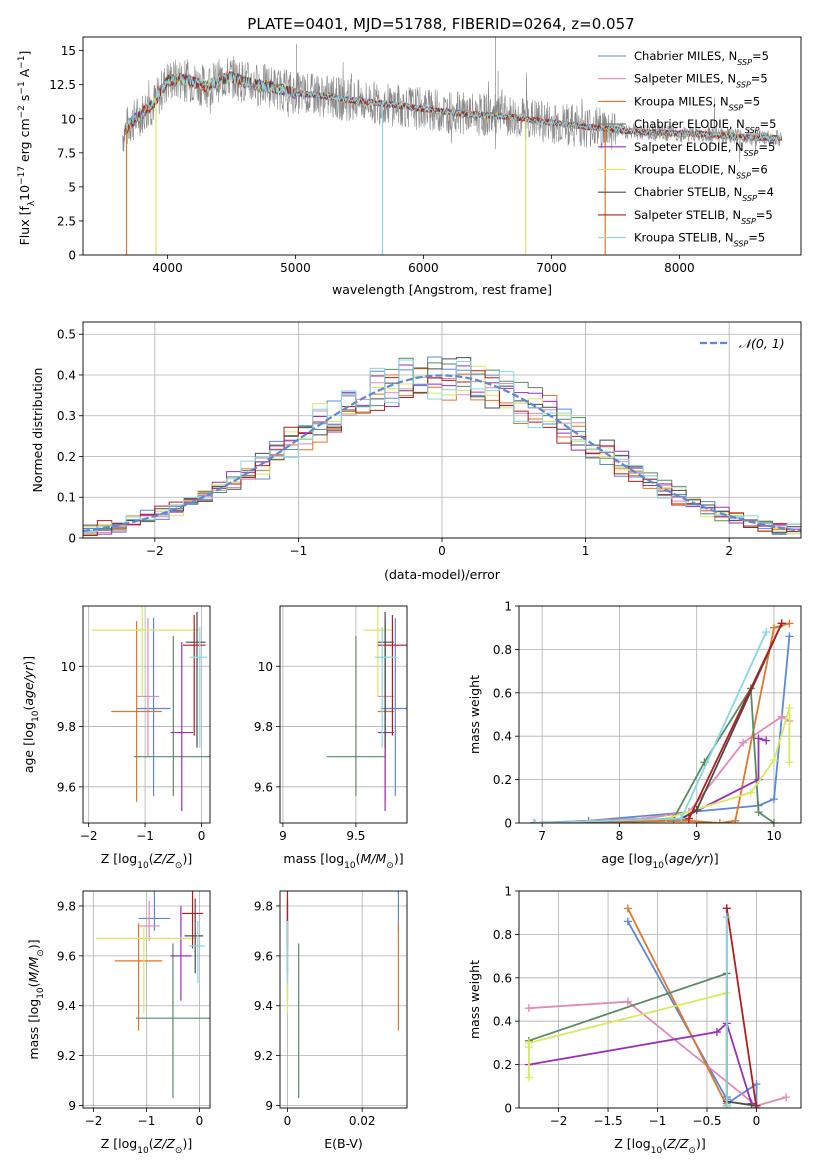  Describe the element at coordinates (32, 203) in the screenshot. I see `spectrum-ylabel-part: λ` at that location.